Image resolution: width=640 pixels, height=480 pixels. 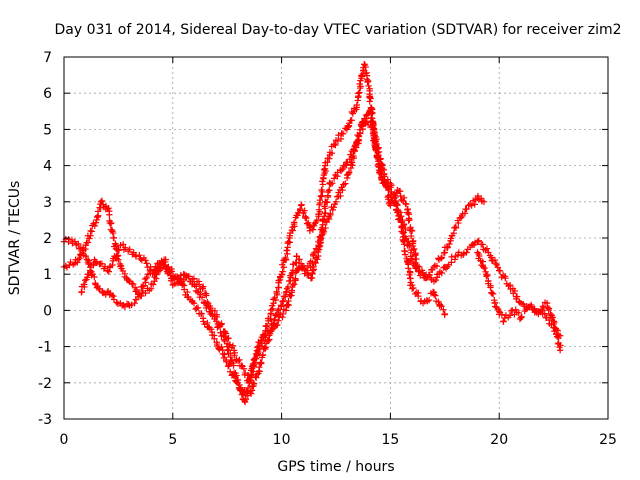 What do you see at coordinates (608, 440) in the screenshot?
I see `x-tick-label: 25` at bounding box center [608, 440].